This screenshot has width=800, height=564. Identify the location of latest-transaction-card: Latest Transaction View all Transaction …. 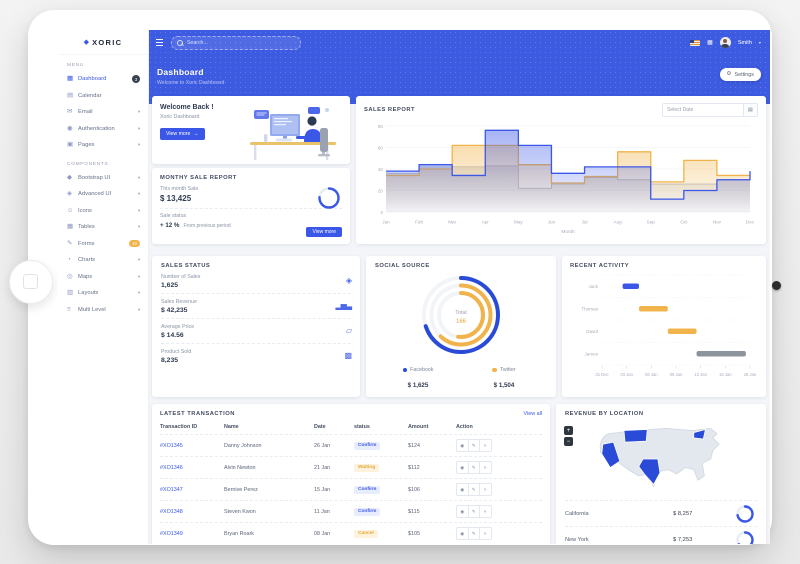
(351, 474).